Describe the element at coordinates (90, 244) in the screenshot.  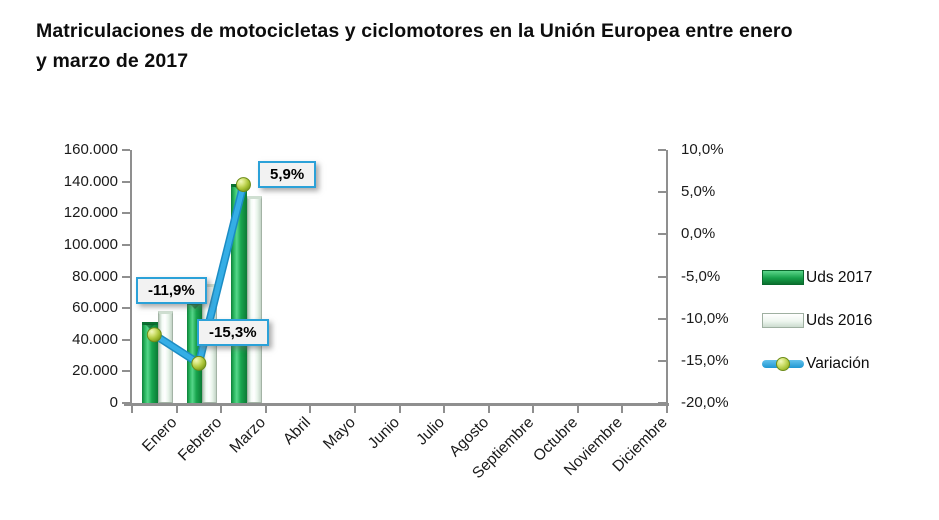
I see `y-axis-left-label: 100.000` at that location.